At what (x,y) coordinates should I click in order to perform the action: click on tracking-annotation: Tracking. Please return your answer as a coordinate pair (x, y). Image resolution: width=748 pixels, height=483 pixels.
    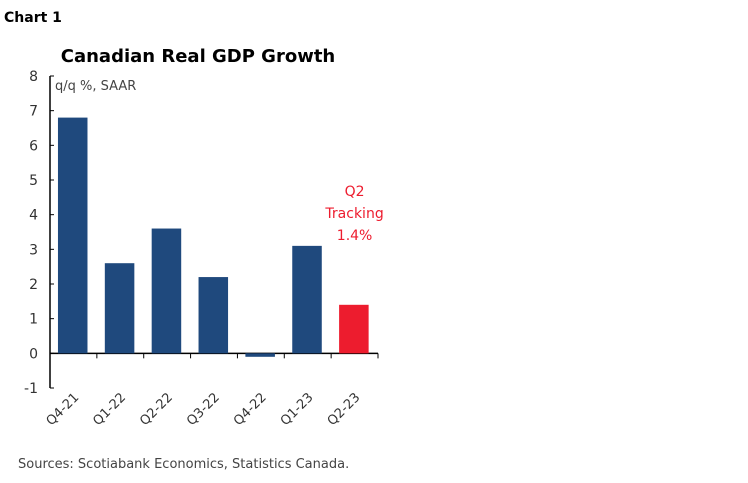
    Looking at the image, I should click on (353, 214).